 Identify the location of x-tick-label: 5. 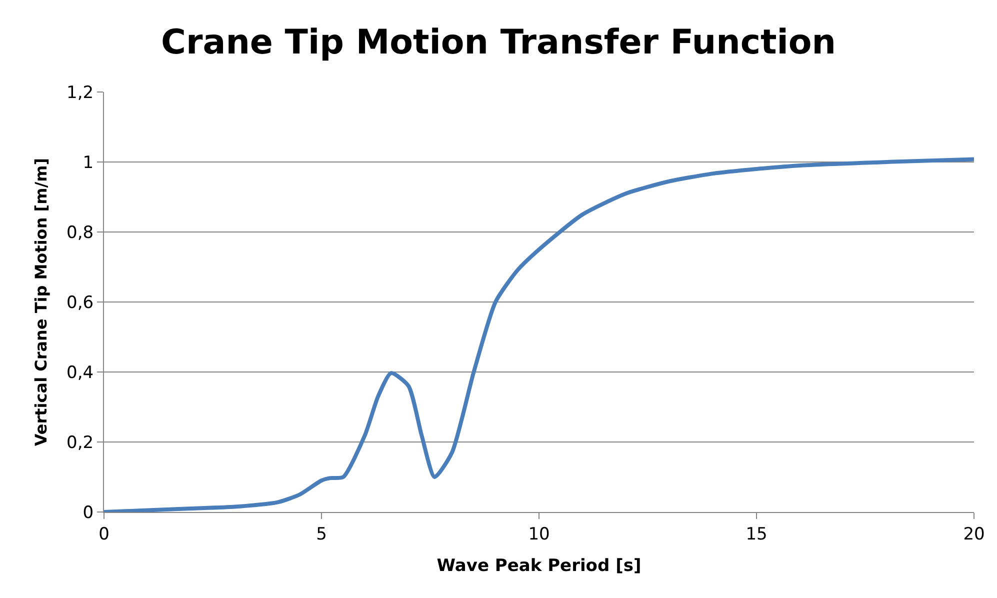
(321, 534).